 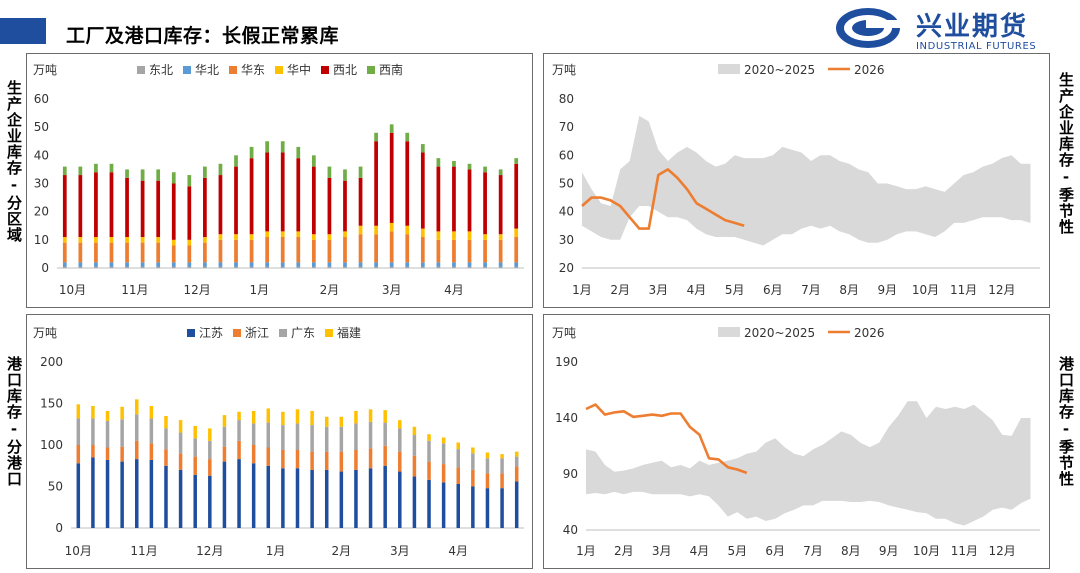 I want to click on y-tick-label: 60, so click(x=41, y=99).